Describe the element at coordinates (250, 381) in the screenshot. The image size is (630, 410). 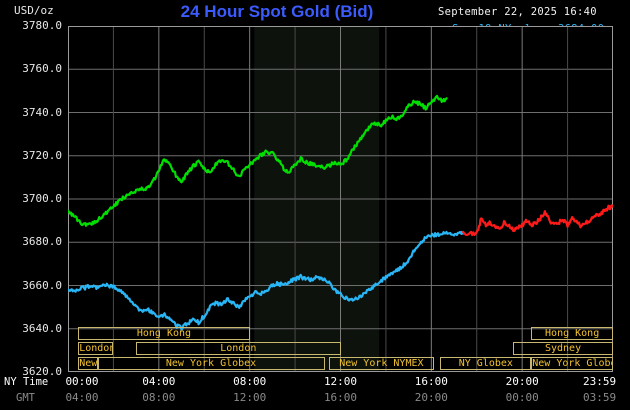
I see `x-axis-tick-ny: 08:00` at that location.